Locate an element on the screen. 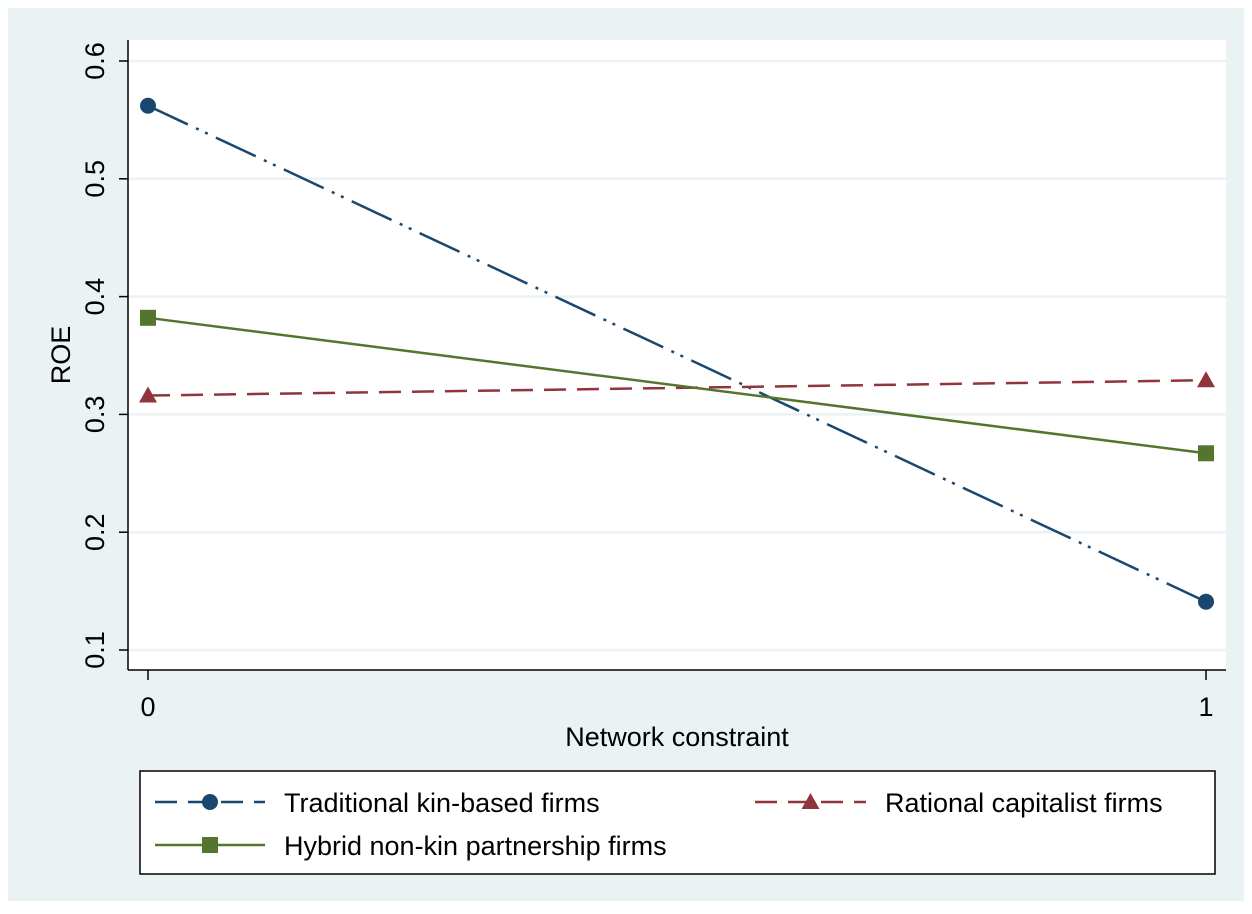 The width and height of the screenshot is (1252, 914). legend-label-1: Rational capitalist firms is located at coordinates (1024, 803).